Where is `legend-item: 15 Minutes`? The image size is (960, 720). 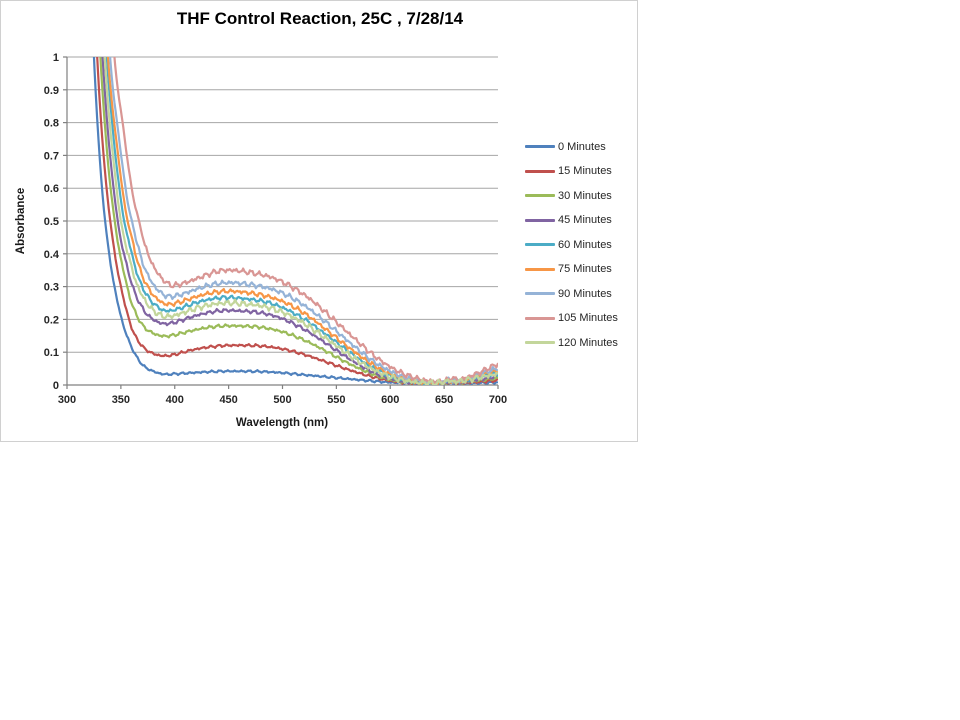 legend-item: 15 Minutes is located at coordinates (571, 171).